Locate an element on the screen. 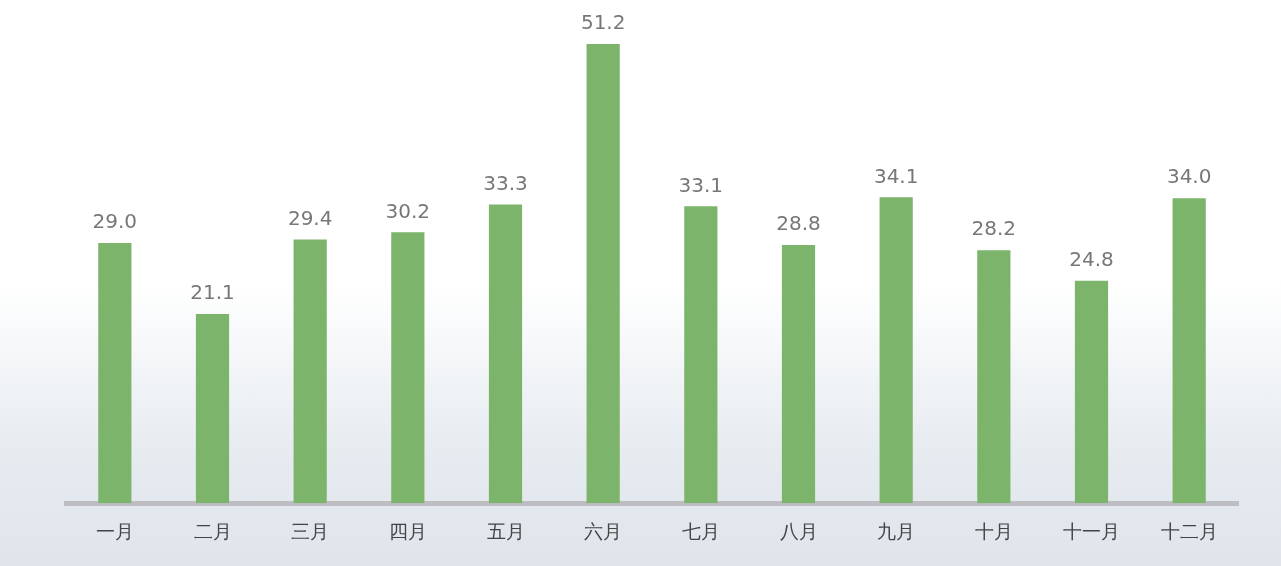 This screenshot has width=1281, height=566. x-tick-label: 二月 is located at coordinates (212, 530).